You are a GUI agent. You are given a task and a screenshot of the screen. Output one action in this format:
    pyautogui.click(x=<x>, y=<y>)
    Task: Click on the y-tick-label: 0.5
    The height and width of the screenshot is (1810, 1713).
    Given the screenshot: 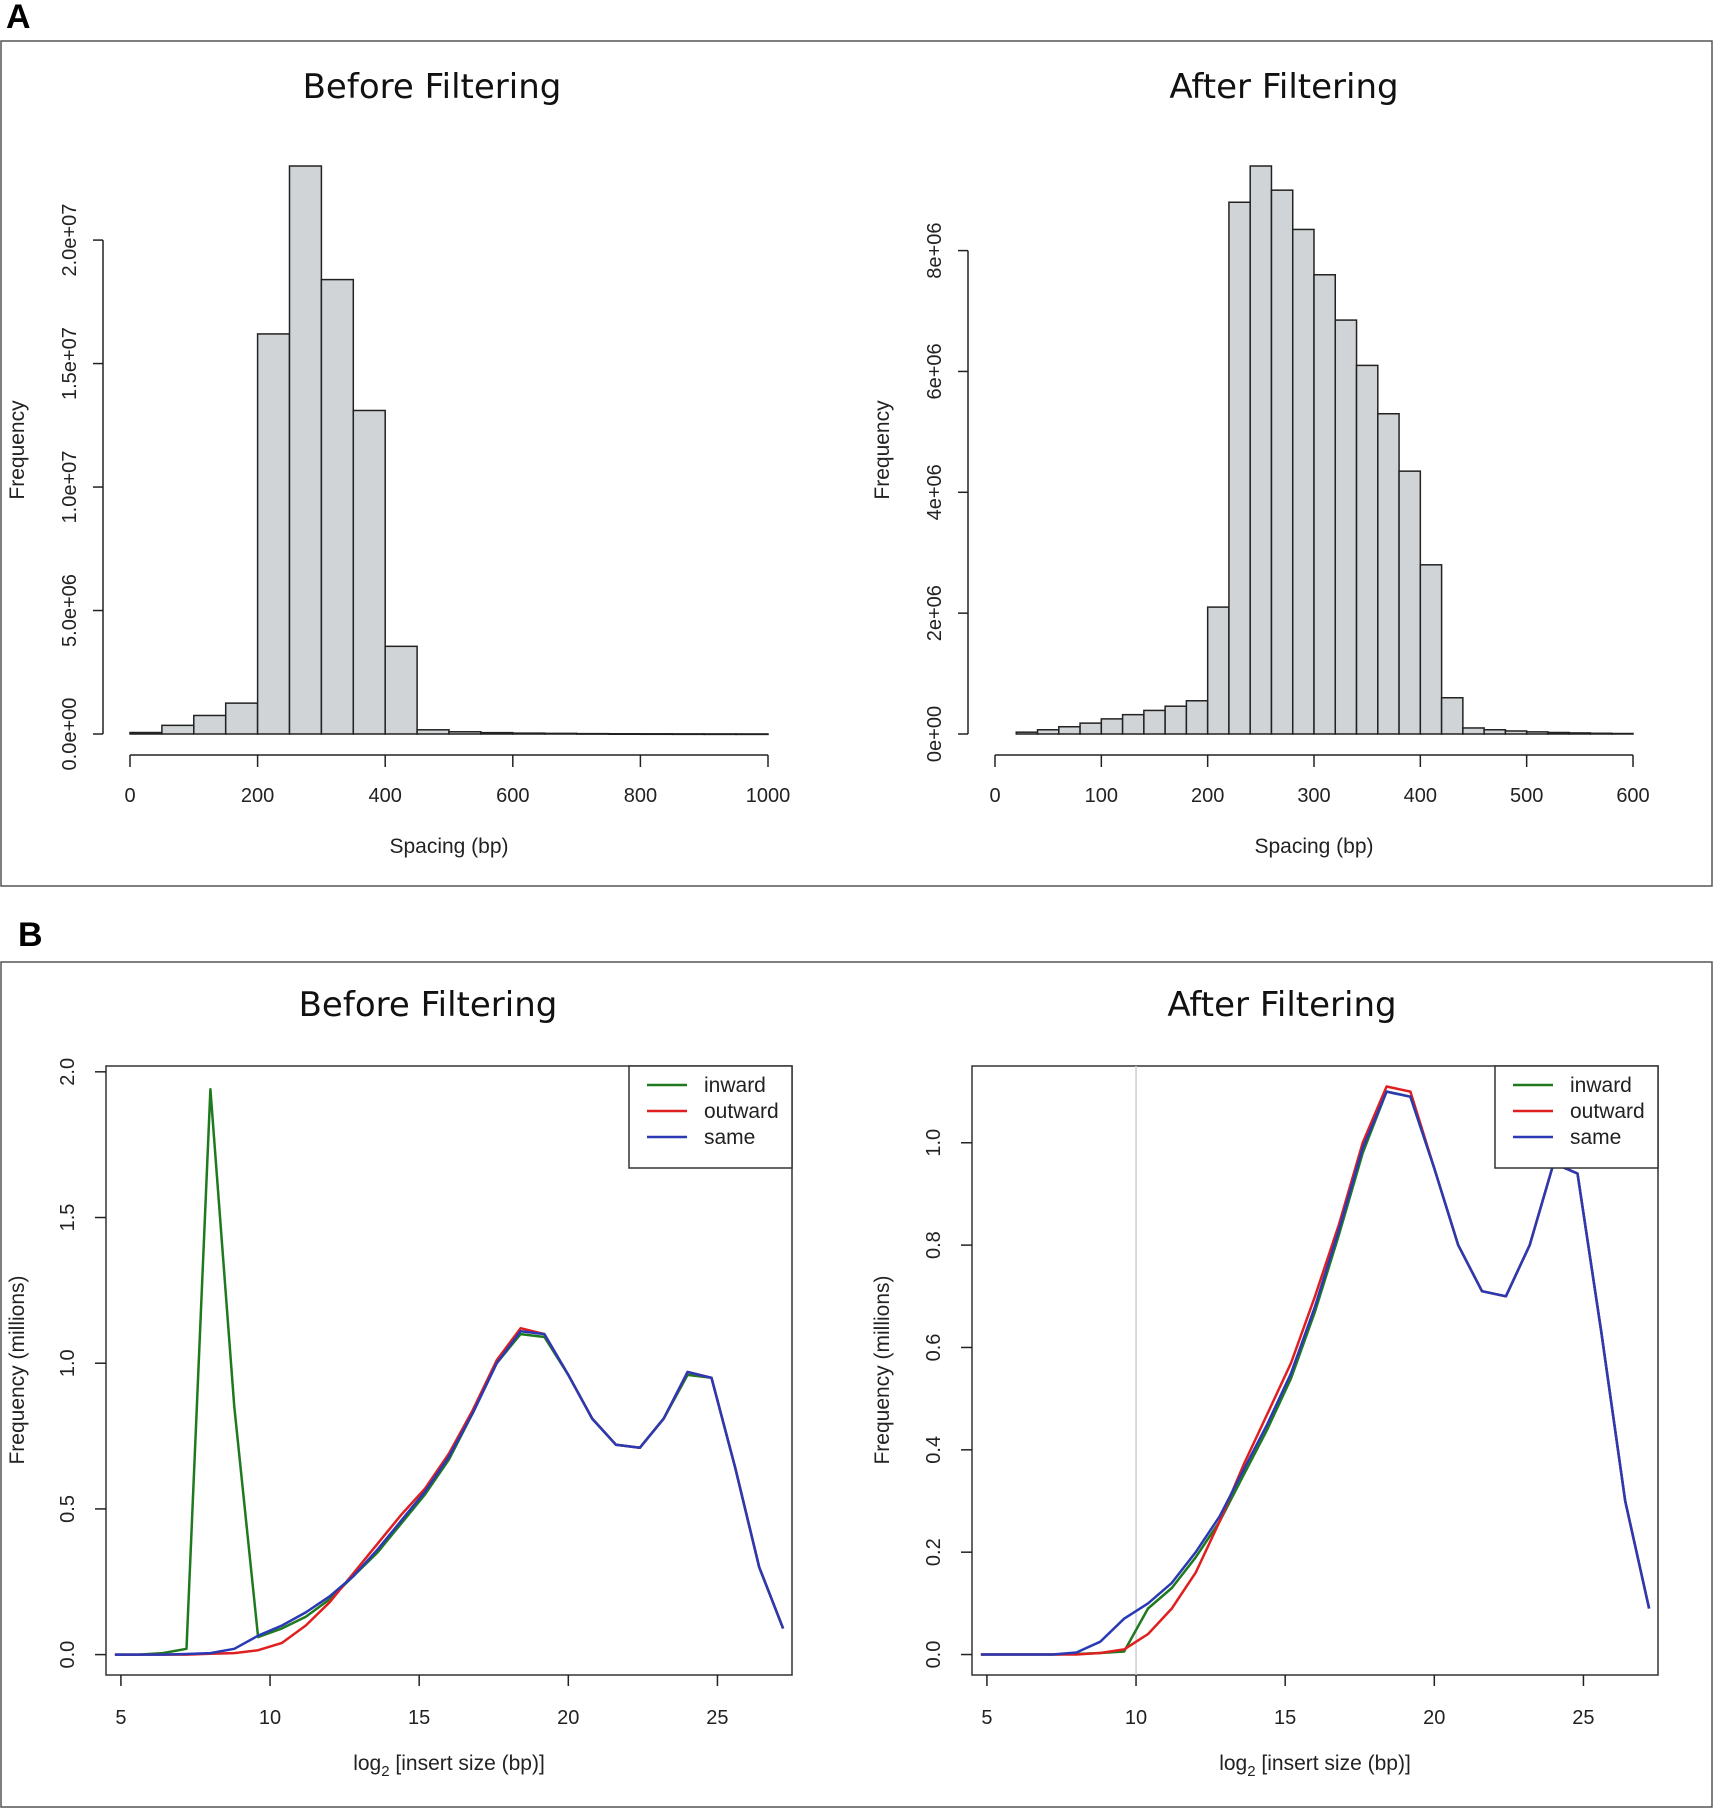 What is the action you would take?
    pyautogui.click(x=68, y=1509)
    